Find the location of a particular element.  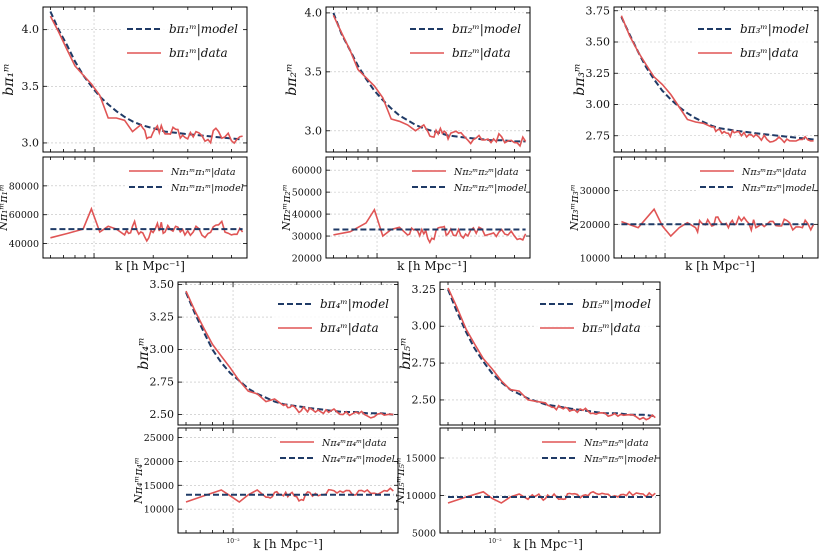

pi2-bottom-legend-label-model: Nπ₂ᵐπ₂ᵐ|model is located at coordinates (490, 188).